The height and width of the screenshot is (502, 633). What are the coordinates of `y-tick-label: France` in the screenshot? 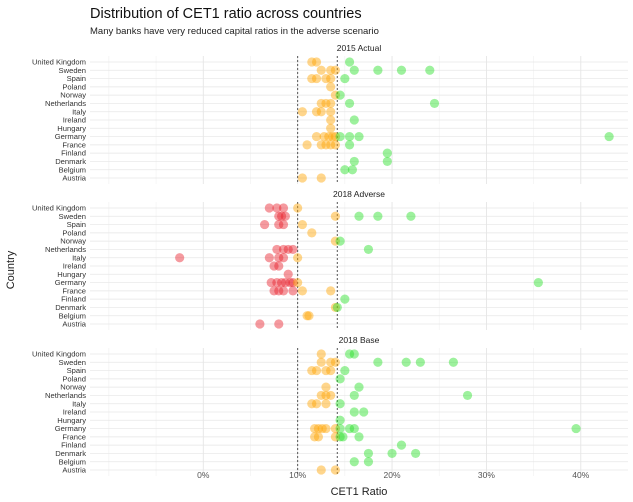 It's located at (74, 436).